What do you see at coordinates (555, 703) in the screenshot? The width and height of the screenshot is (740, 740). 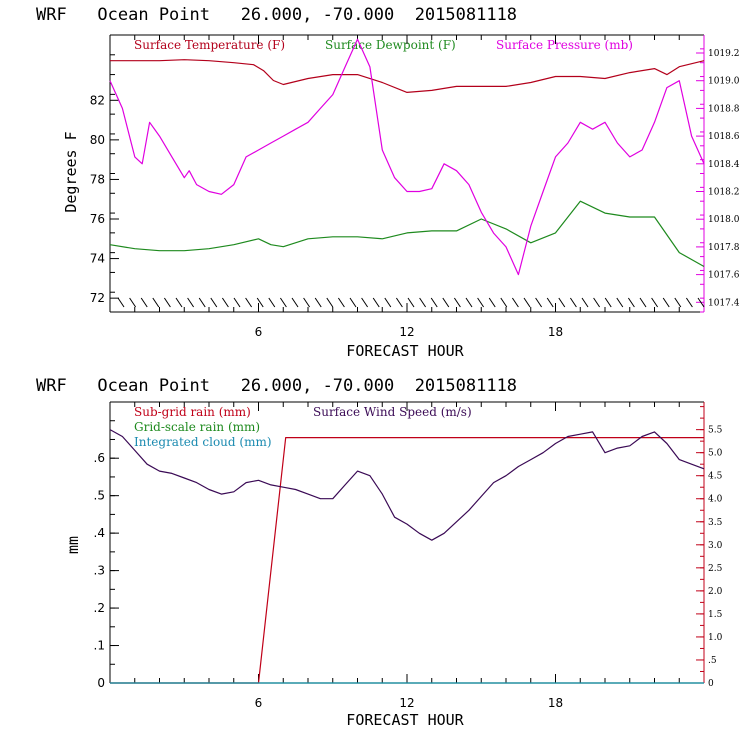 I see `bottom-x-tick-label: 18` at bounding box center [555, 703].